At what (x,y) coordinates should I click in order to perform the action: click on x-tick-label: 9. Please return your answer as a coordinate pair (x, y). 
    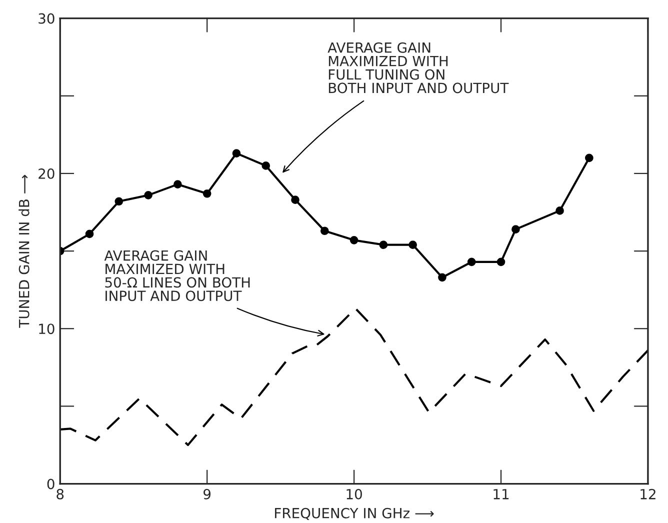
    Looking at the image, I should click on (207, 494).